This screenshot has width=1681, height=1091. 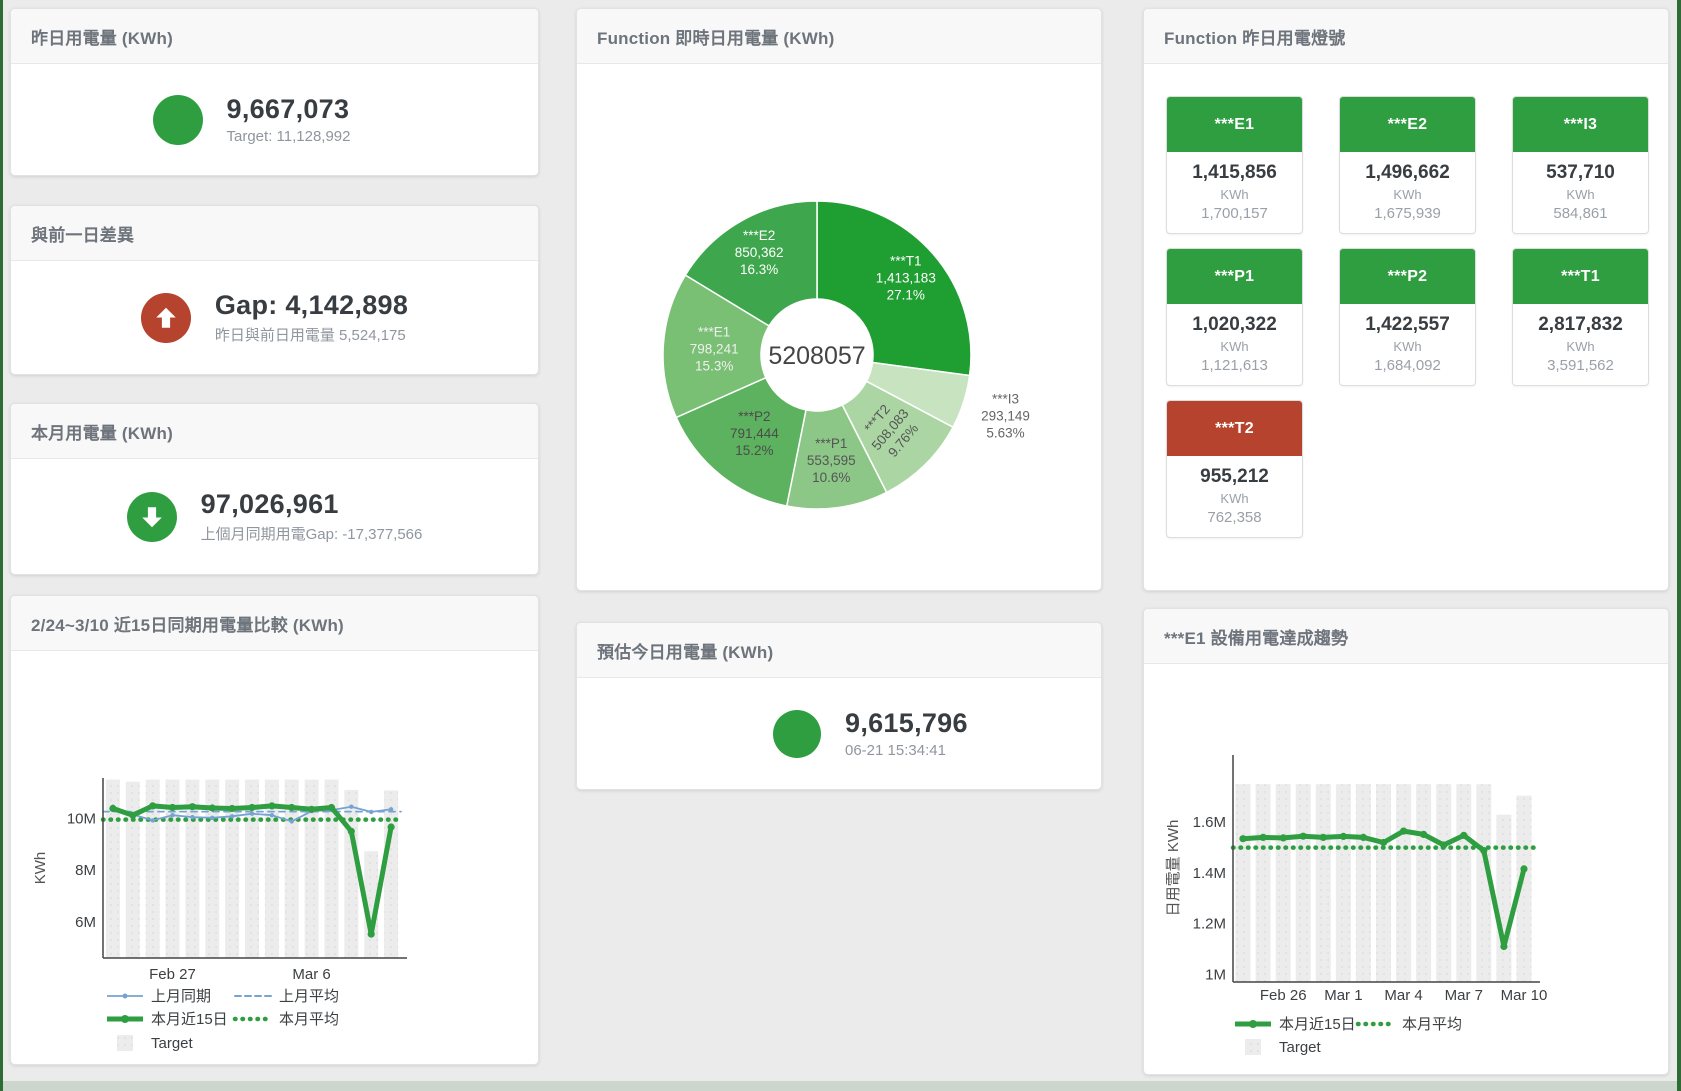 I want to click on light-tile-i3: ***I3 537,710 KWh 584,861, so click(x=1580, y=165).